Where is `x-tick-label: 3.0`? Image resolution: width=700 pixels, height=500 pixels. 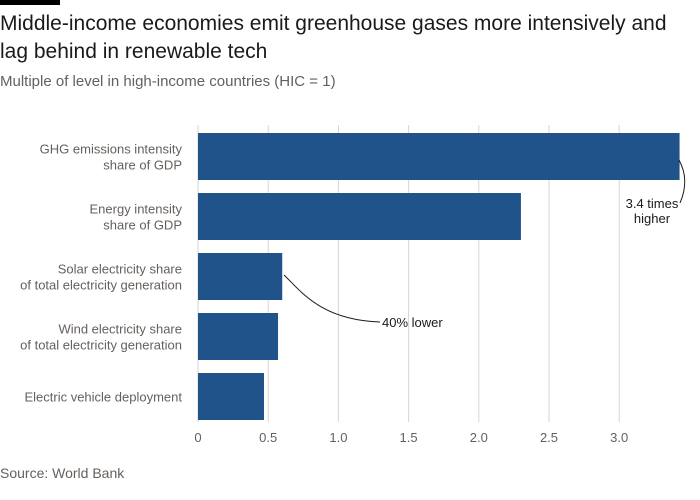
x-tick-label: 3.0 is located at coordinates (619, 437).